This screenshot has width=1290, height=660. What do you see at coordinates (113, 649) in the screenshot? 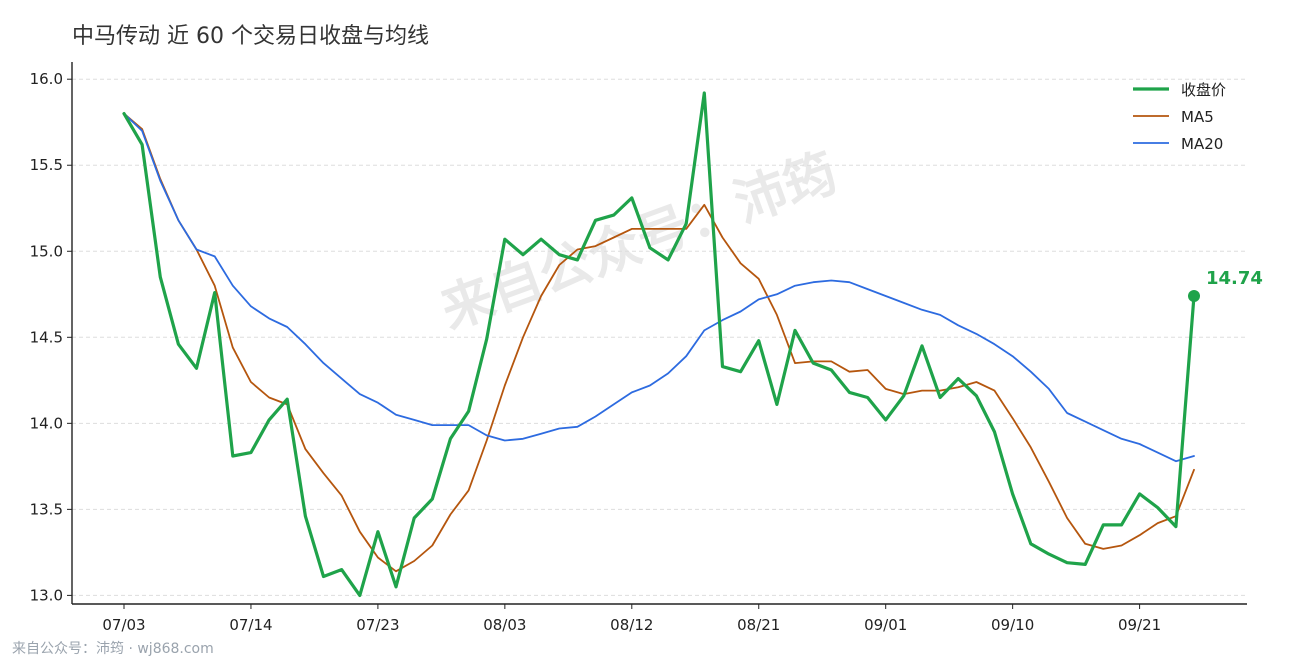
I see `footer-source: 来自公众号：沛筠 · wj868.com` at bounding box center [113, 649].